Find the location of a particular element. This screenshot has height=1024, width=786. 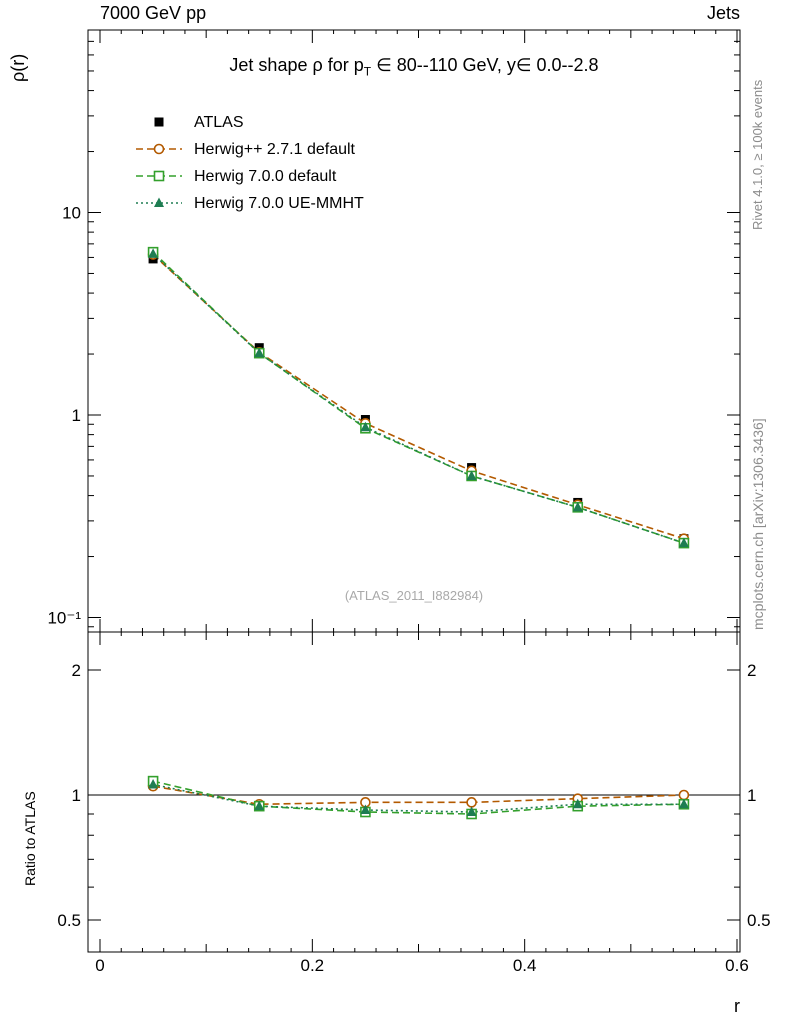

analysis-group-label: Jets is located at coordinates (723, 13).